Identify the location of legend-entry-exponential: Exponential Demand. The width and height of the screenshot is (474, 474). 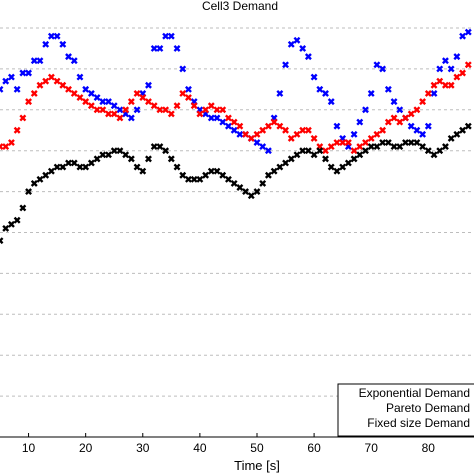
(414, 393).